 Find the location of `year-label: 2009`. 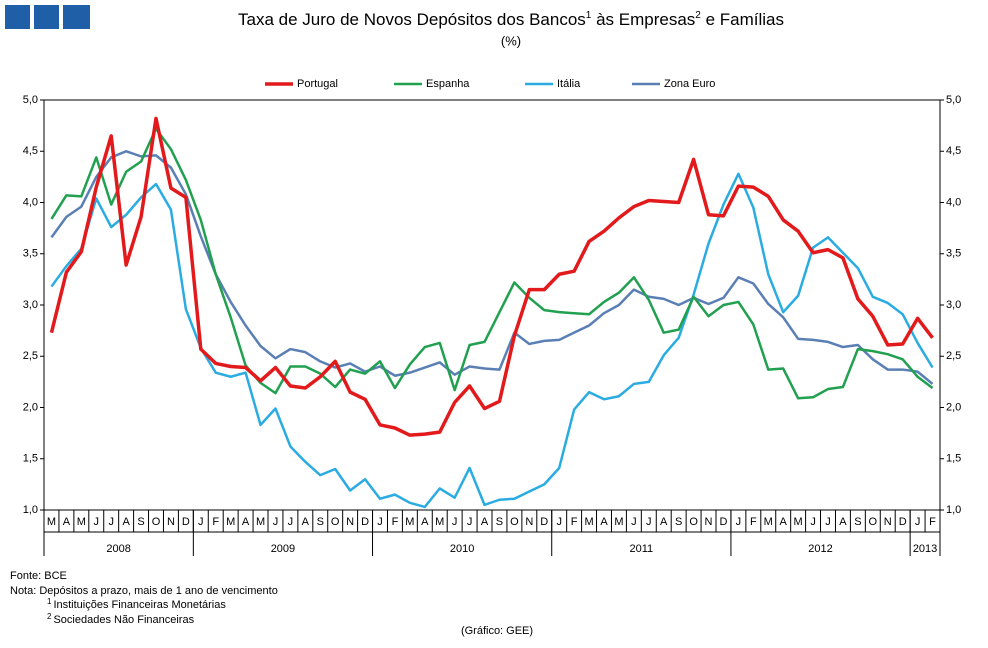

year-label: 2009 is located at coordinates (283, 549).